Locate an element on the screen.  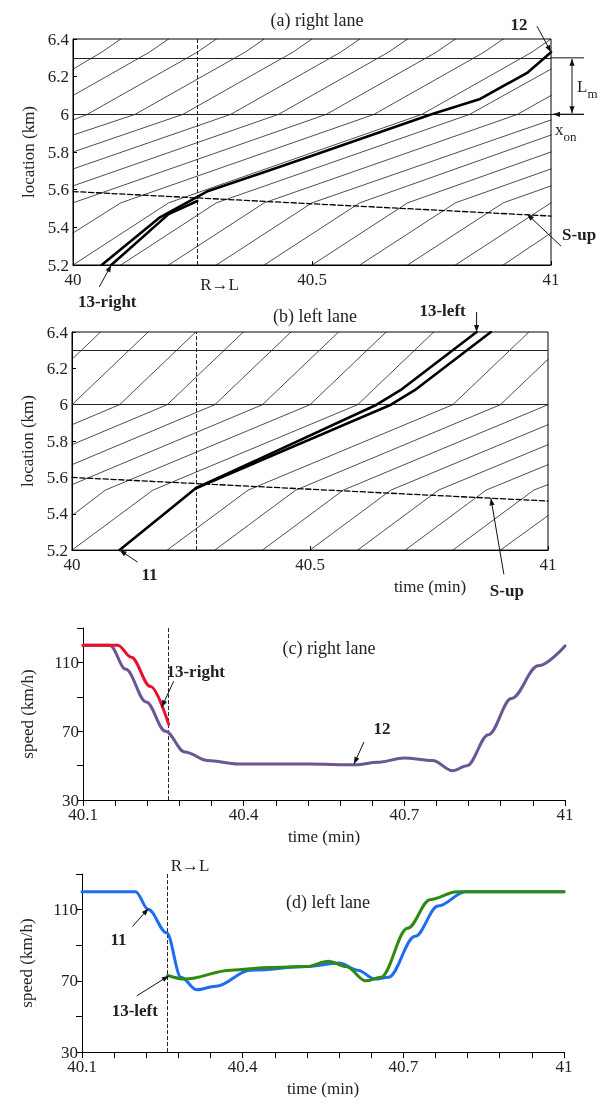
text: (c) right lane is located at coordinates (329, 648).